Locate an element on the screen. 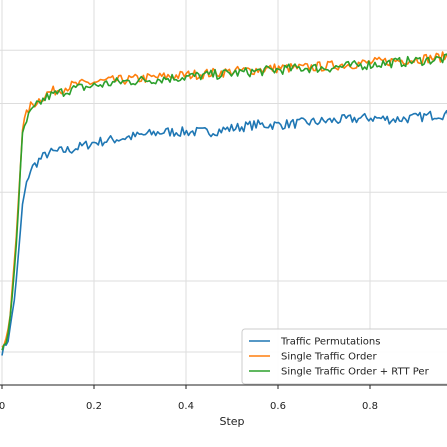 The image size is (447, 447). x-tick-label: 0.8 is located at coordinates (370, 406).